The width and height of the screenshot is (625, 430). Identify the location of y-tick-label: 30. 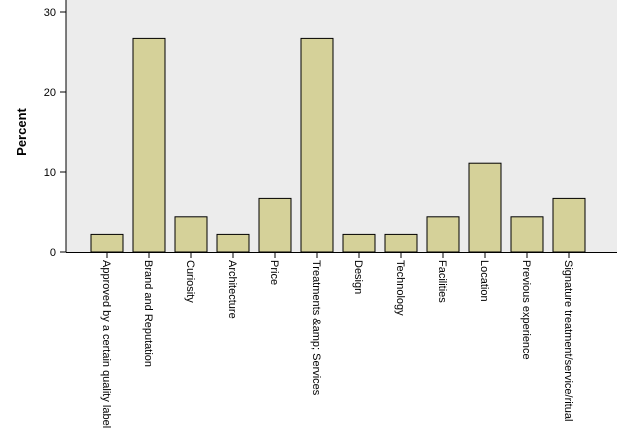
(50, 13).